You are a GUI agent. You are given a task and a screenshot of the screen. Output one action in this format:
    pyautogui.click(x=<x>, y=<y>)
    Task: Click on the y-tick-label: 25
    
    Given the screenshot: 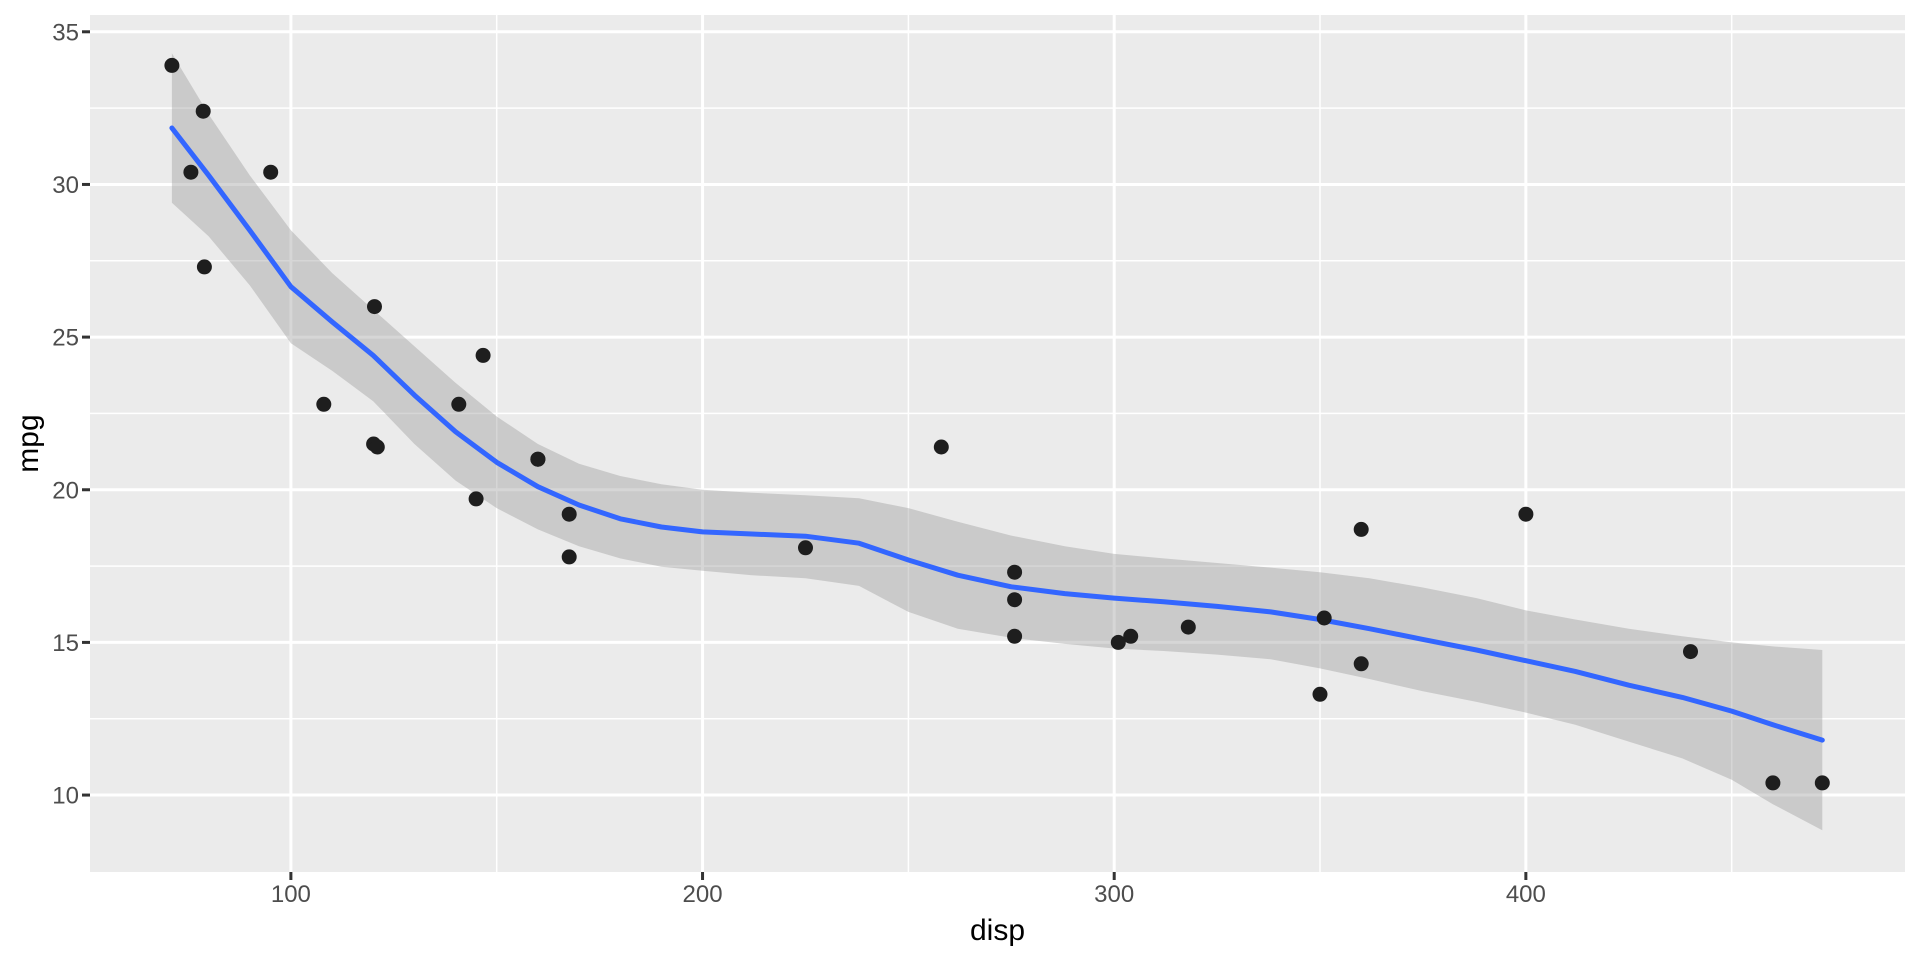 What is the action you would take?
    pyautogui.click(x=65, y=338)
    